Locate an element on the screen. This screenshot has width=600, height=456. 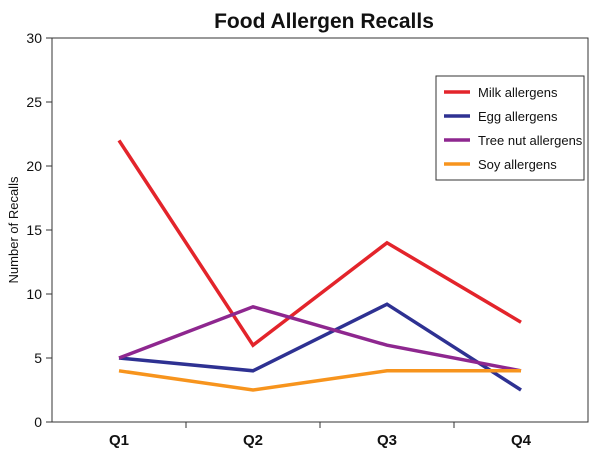
y-tick-label: 0 is located at coordinates (38, 422).